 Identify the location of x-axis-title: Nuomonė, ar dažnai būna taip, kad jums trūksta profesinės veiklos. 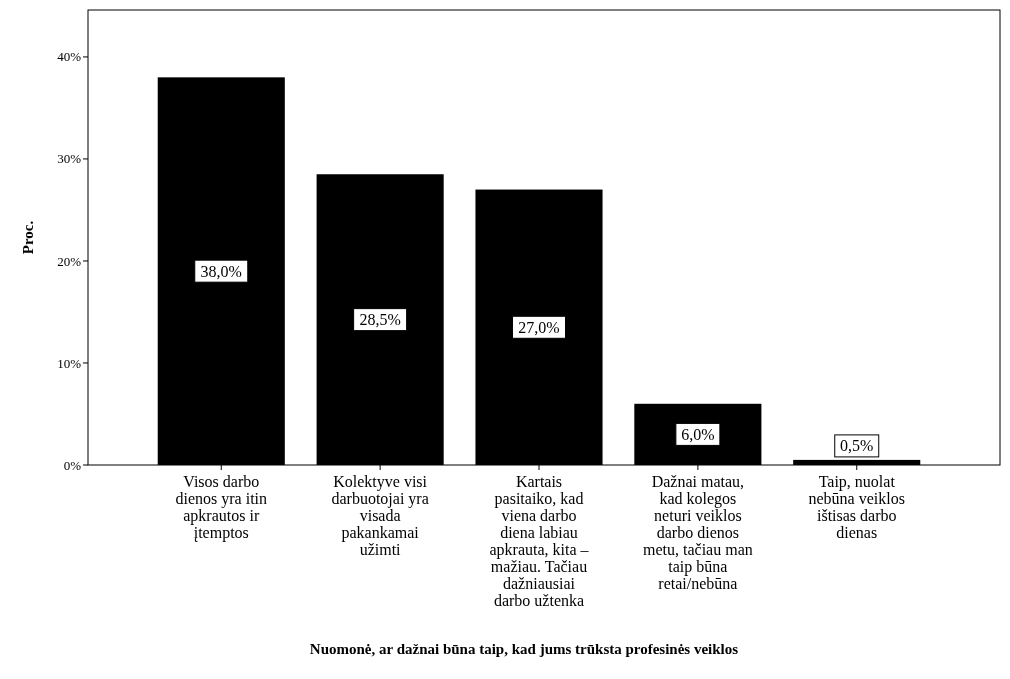
(524, 649).